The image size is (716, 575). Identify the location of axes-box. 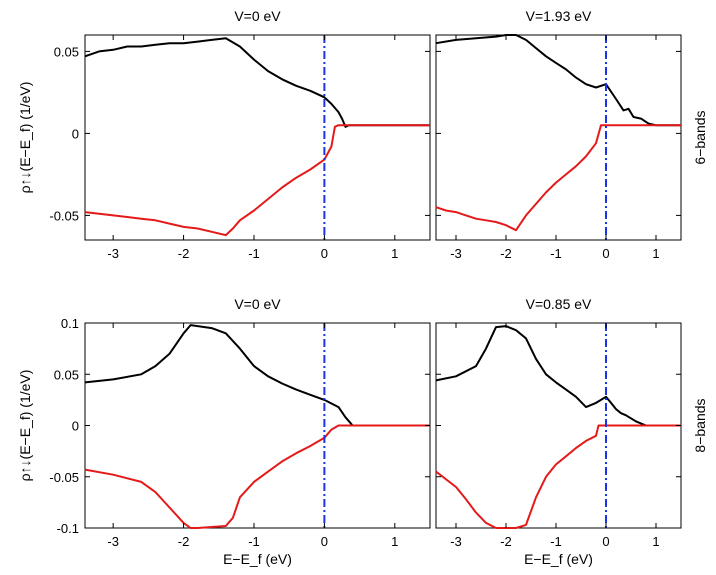
(558, 137).